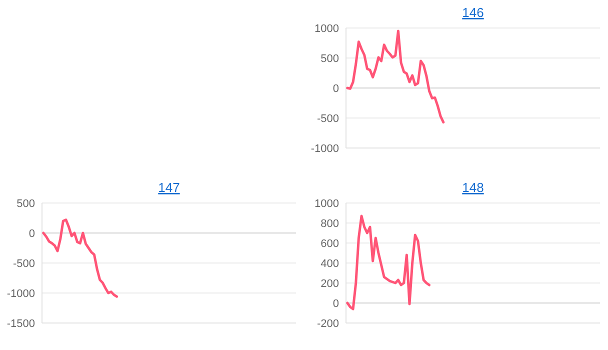  I want to click on y-tick-label: -1500, so click(20, 324).